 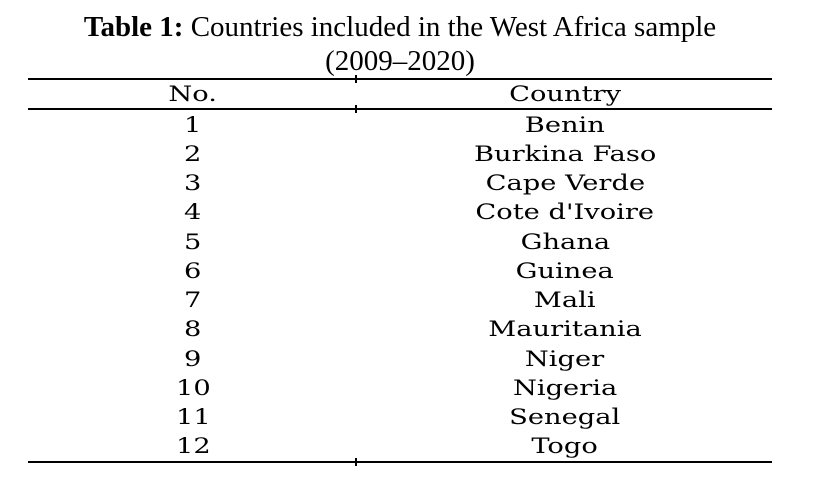 I want to click on cell-country: Nigeria, so click(x=565, y=387).